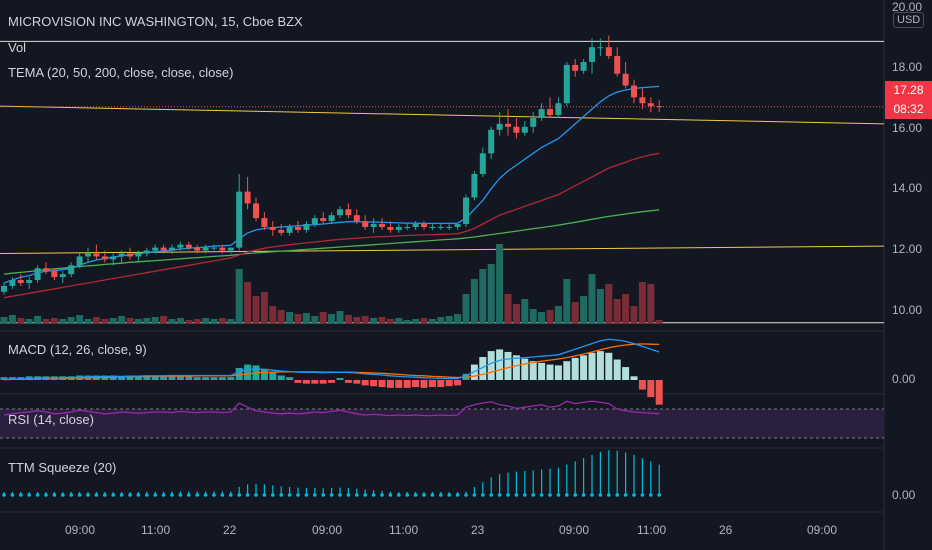 Image resolution: width=932 pixels, height=550 pixels. What do you see at coordinates (62, 467) in the screenshot?
I see `ttm-label: TTM Squeeze (20)` at bounding box center [62, 467].